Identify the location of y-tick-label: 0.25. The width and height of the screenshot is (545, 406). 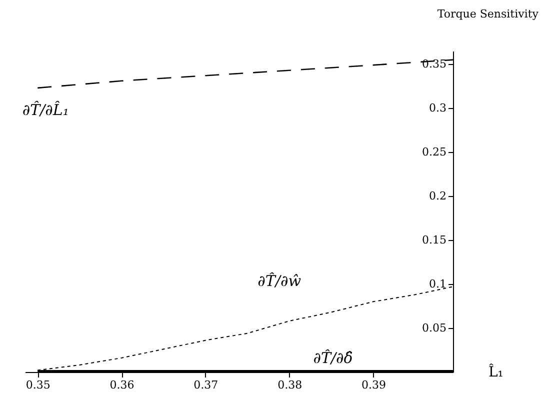
(434, 152).